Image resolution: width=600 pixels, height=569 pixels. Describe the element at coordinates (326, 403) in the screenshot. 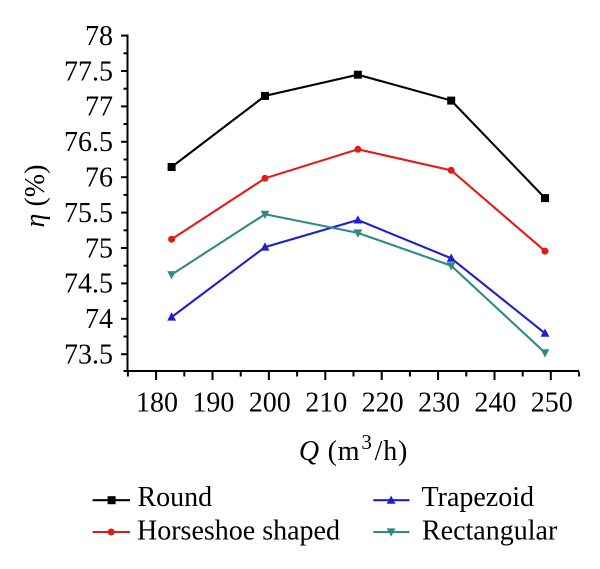

I see `svg-text: 210` at that location.